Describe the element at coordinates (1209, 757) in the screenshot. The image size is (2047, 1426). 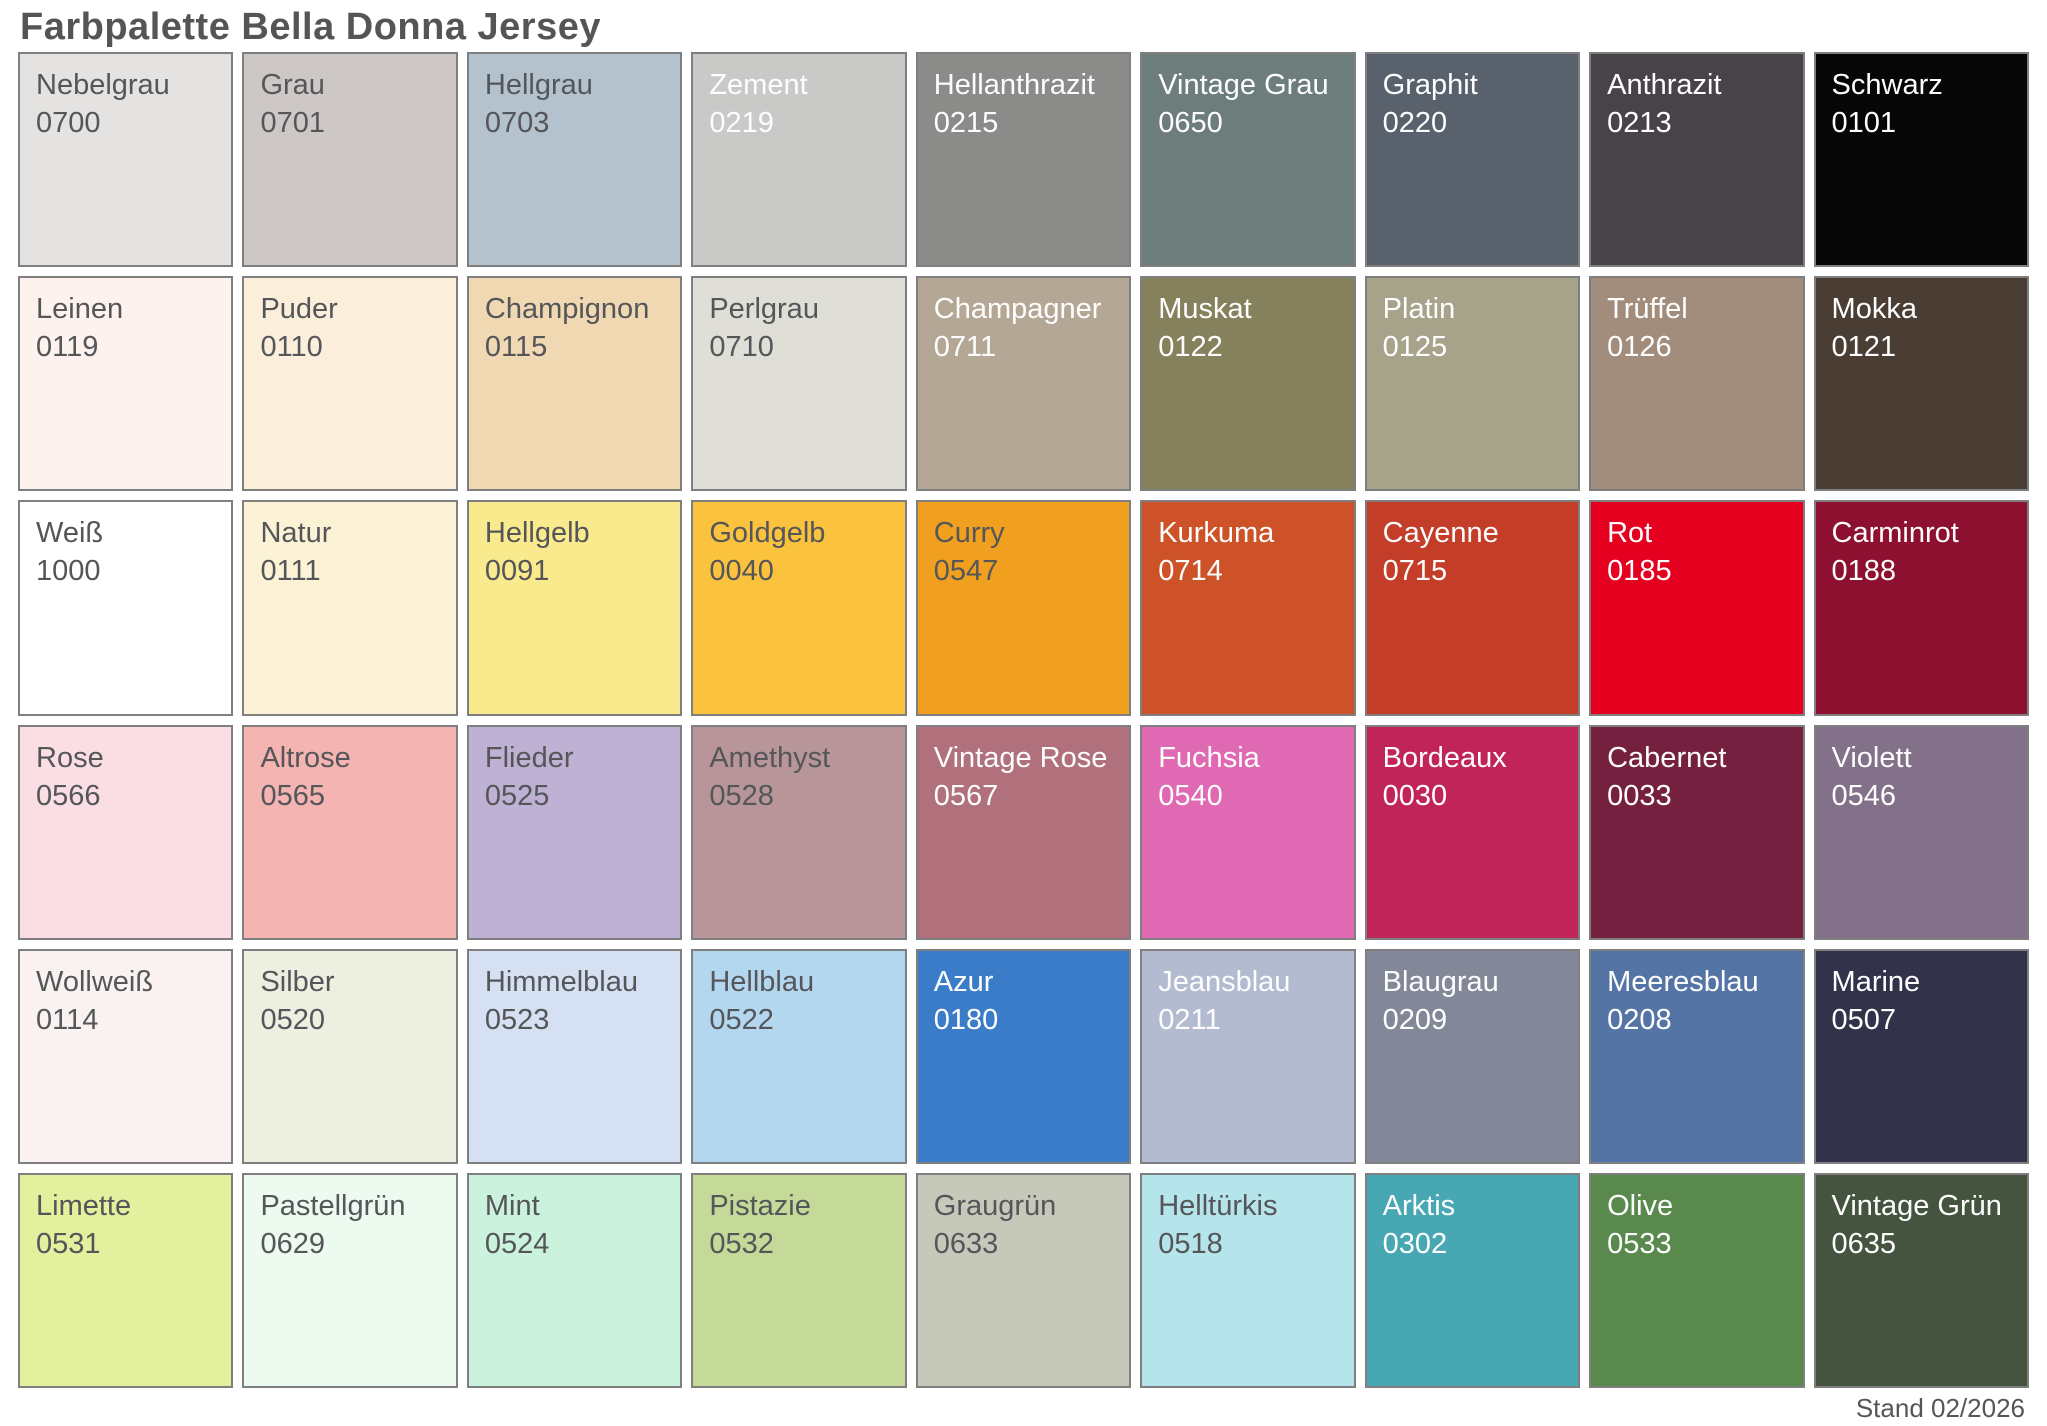
I see `color-name: Fuchsia` at that location.